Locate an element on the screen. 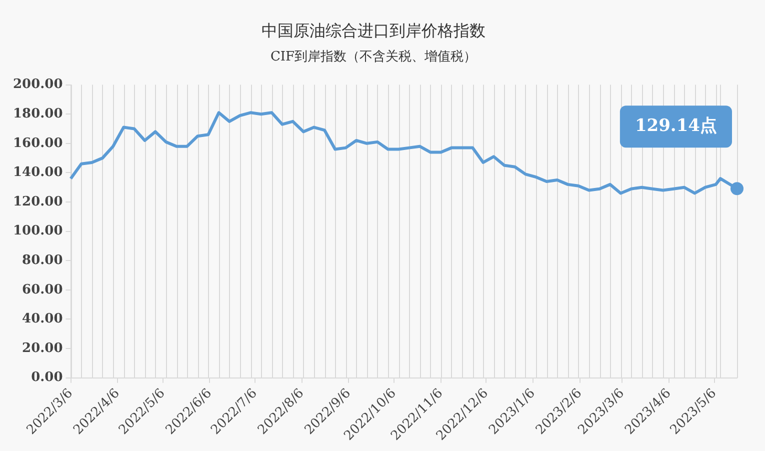 This screenshot has height=451, width=765. y-tick-label: 40.00 is located at coordinates (42, 319).